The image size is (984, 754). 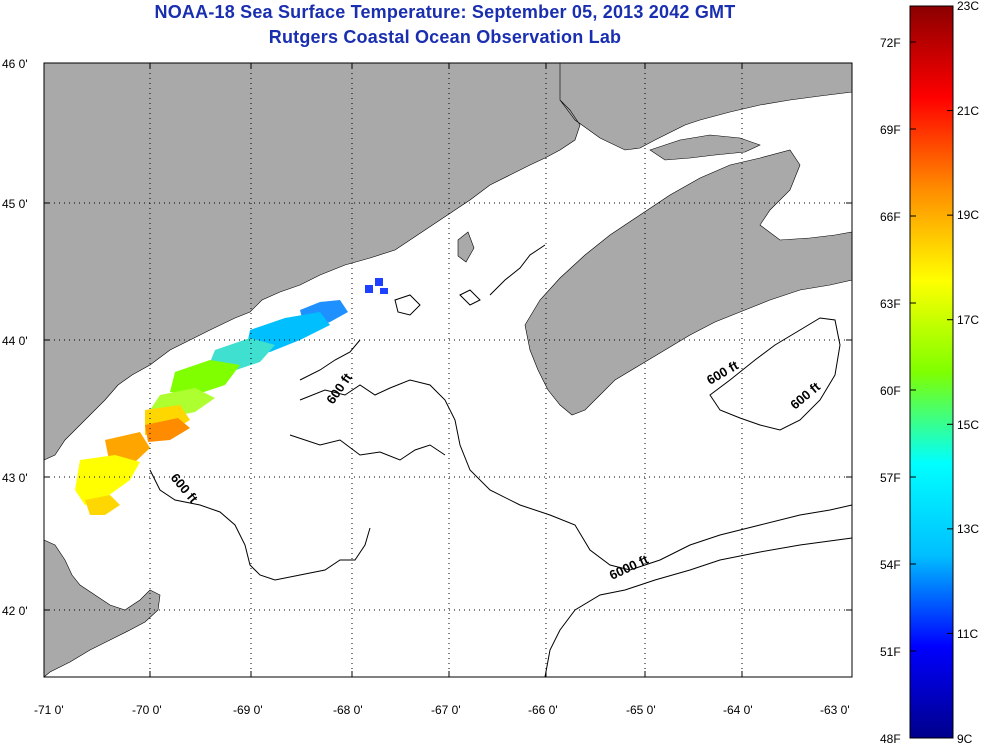 What do you see at coordinates (890, 43) in the screenshot?
I see `fahrenheit-label: 72F` at bounding box center [890, 43].